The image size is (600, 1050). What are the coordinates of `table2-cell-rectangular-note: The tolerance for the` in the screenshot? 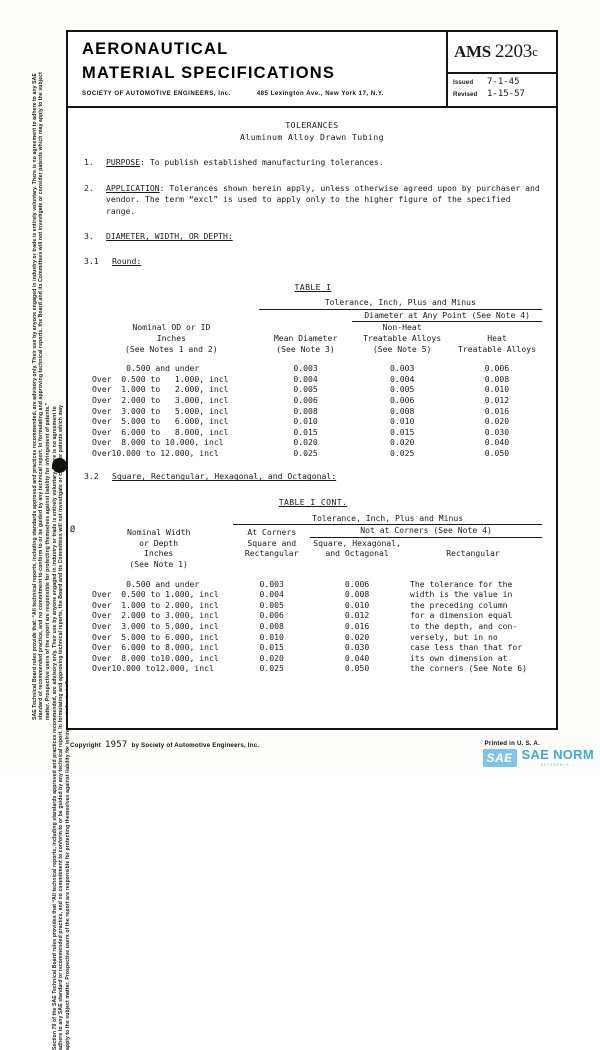 It's located at (461, 583).